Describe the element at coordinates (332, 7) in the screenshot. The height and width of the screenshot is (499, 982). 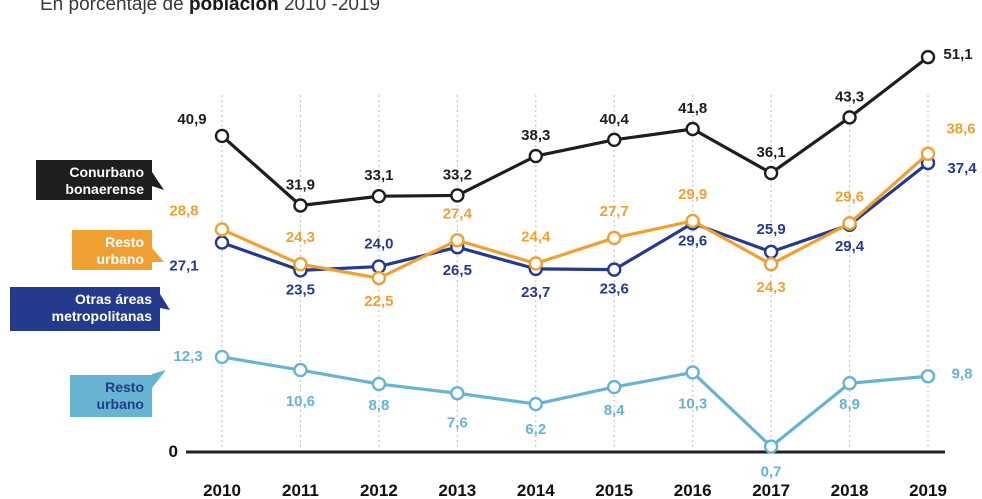
I see `subtitle-post: 2010 -2019` at that location.